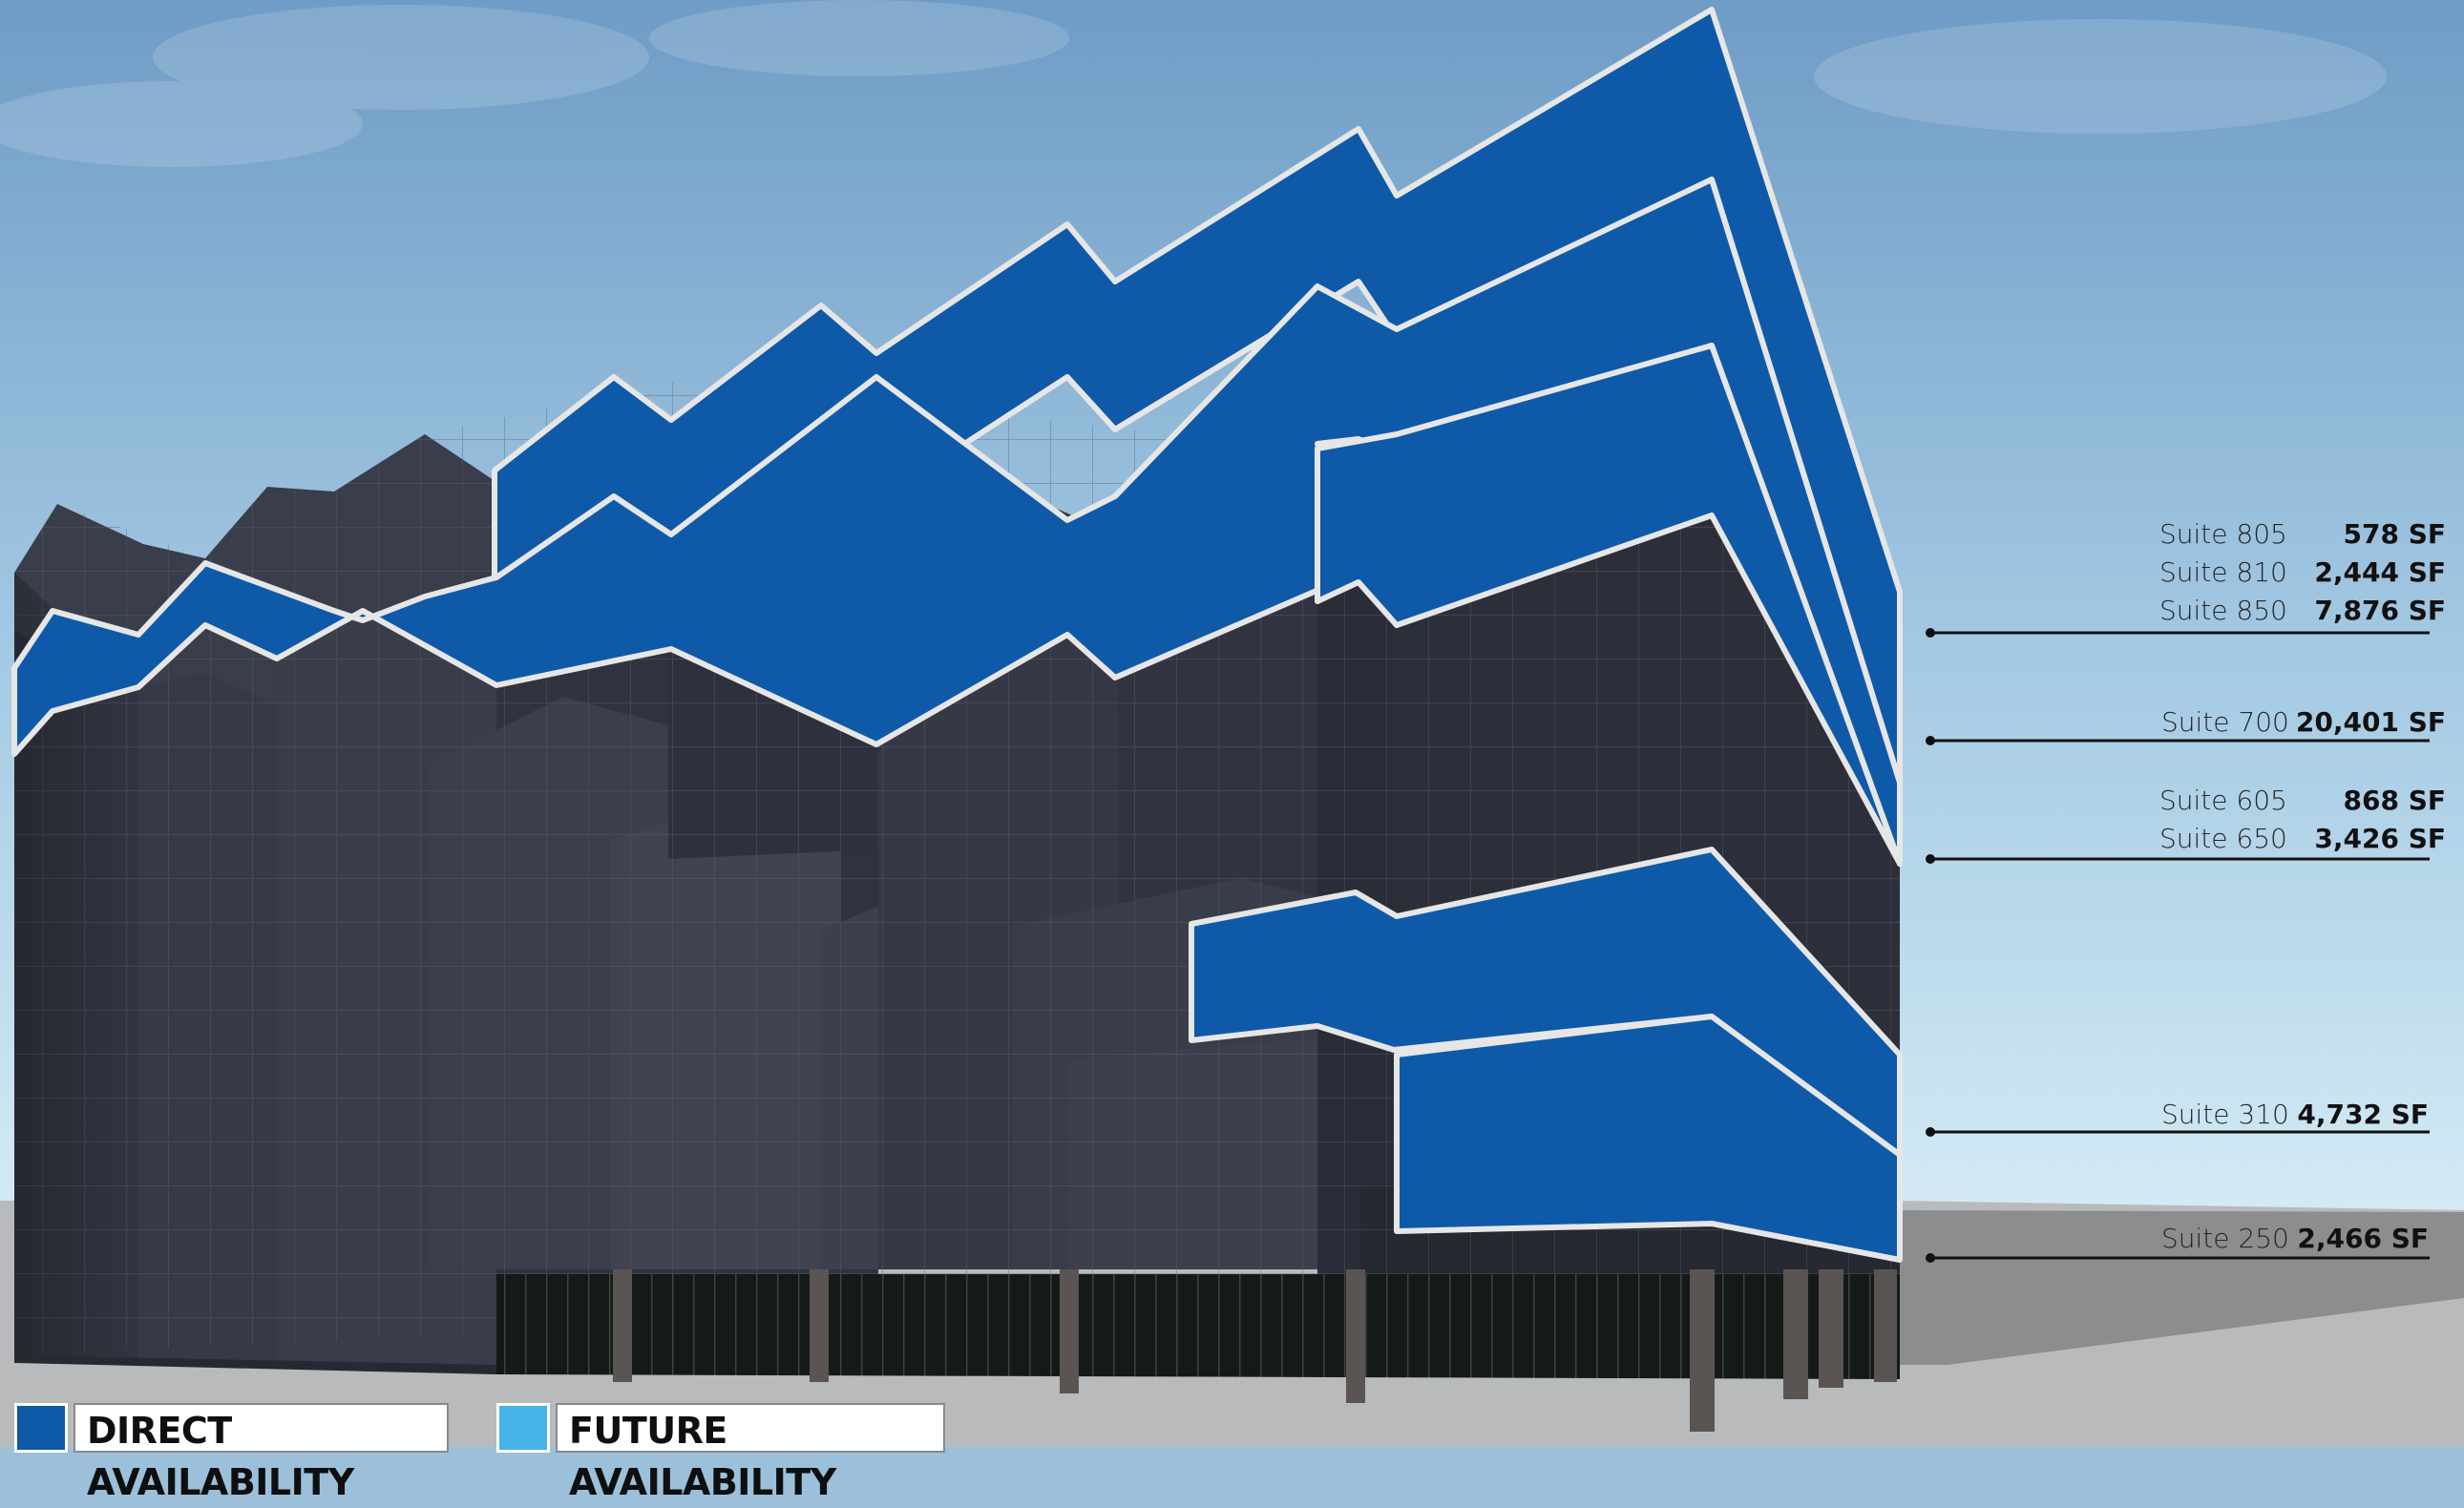 This screenshot has width=2464, height=1508. I want to click on legend-direct-label: DIRECT AVAILABILITY, so click(261, 1453).